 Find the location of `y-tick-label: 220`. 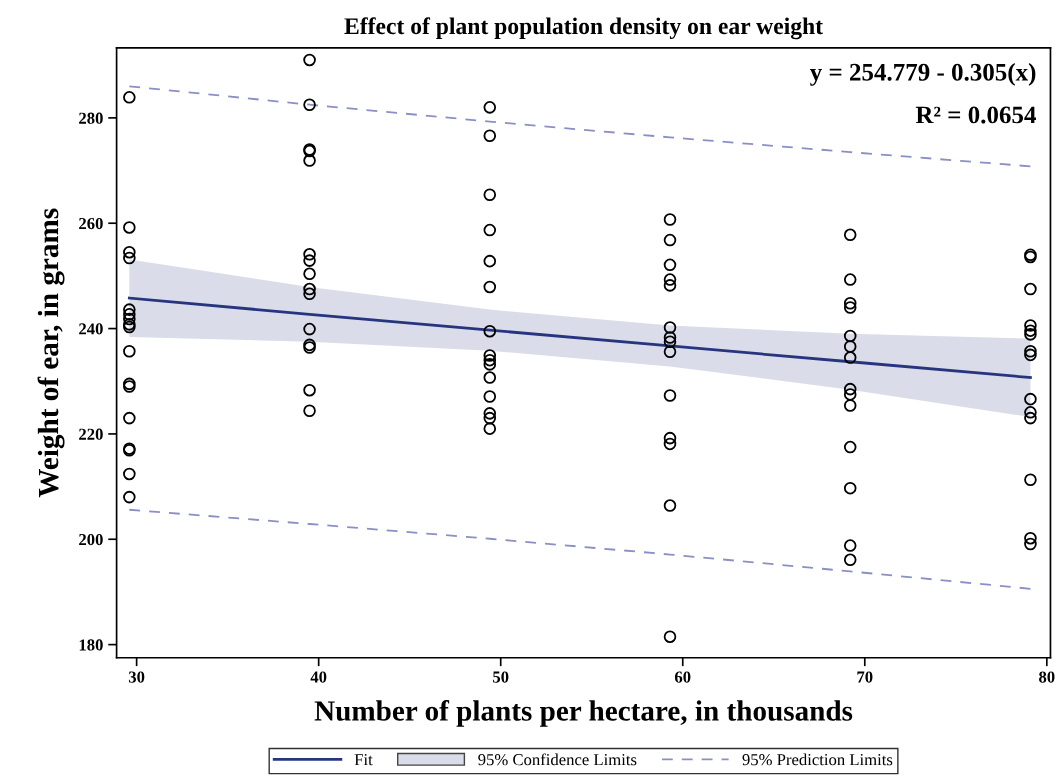

y-tick-label: 220 is located at coordinates (91, 434).